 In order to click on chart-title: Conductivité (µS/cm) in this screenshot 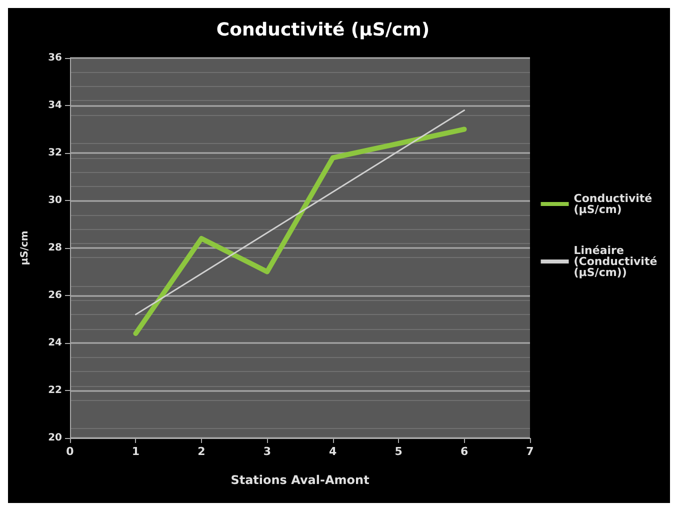, I will do `click(323, 30)`.